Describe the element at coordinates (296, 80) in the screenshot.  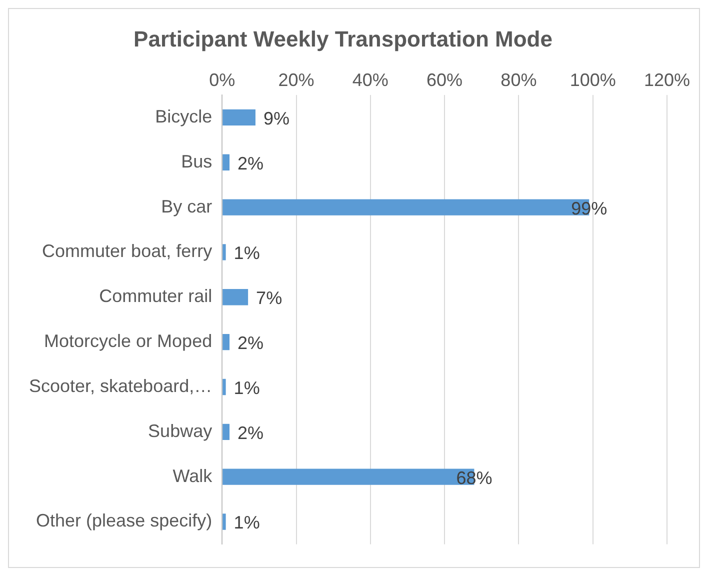
I see `x-tick-label: 20%` at that location.